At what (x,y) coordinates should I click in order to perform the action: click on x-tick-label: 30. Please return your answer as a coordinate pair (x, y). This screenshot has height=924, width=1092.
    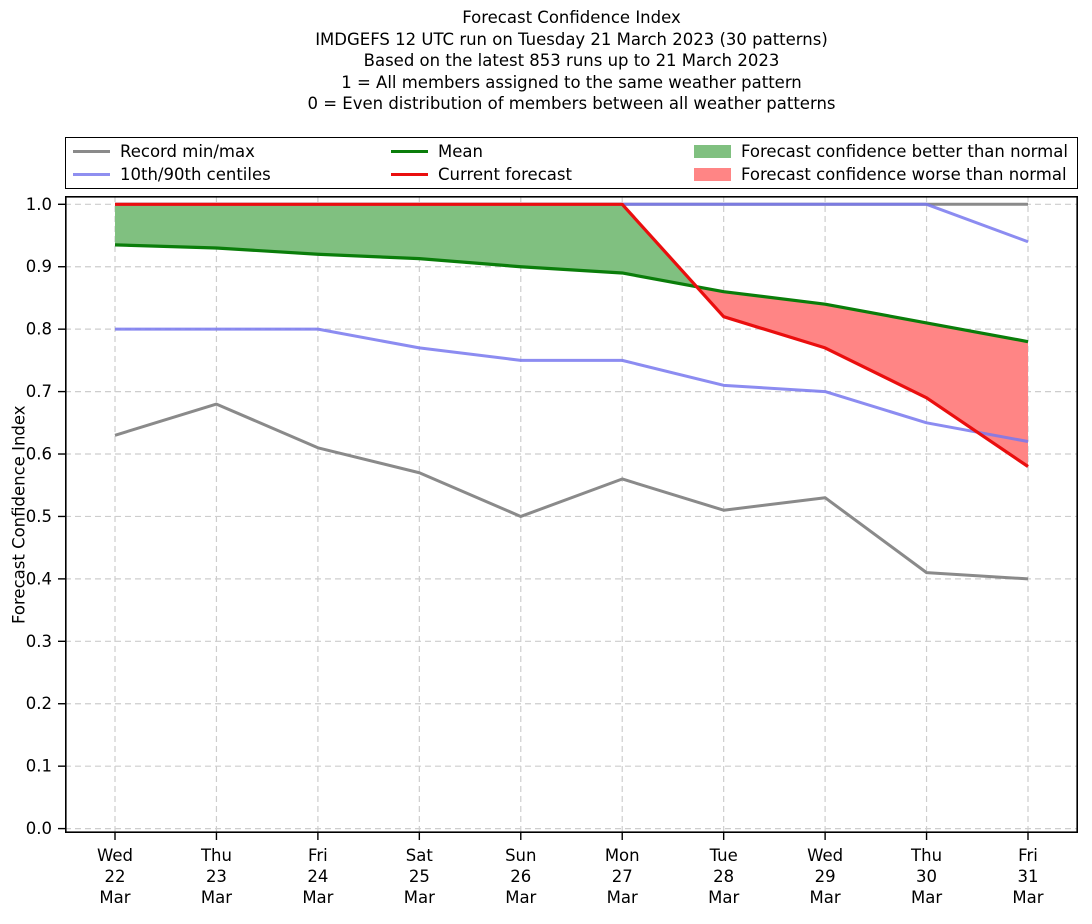
    Looking at the image, I should click on (926, 876).